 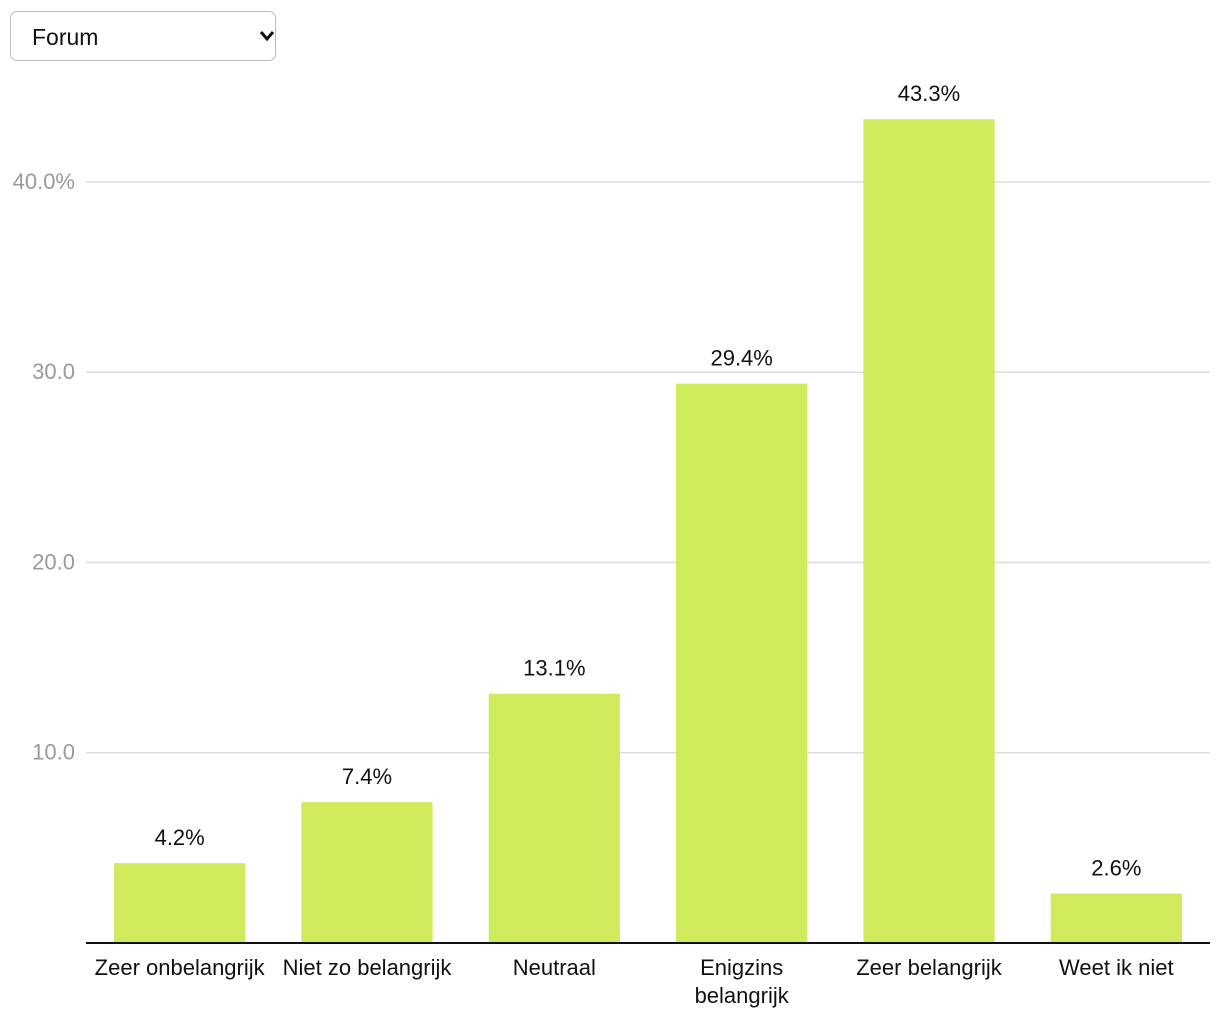 What do you see at coordinates (367, 967) in the screenshot?
I see `x-tick-label: Niet zo belangrijk` at bounding box center [367, 967].